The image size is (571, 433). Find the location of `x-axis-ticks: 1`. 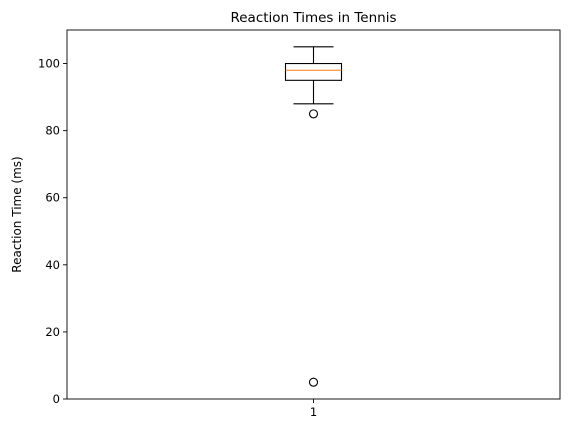

x-axis-ticks: 1 is located at coordinates (313, 409).